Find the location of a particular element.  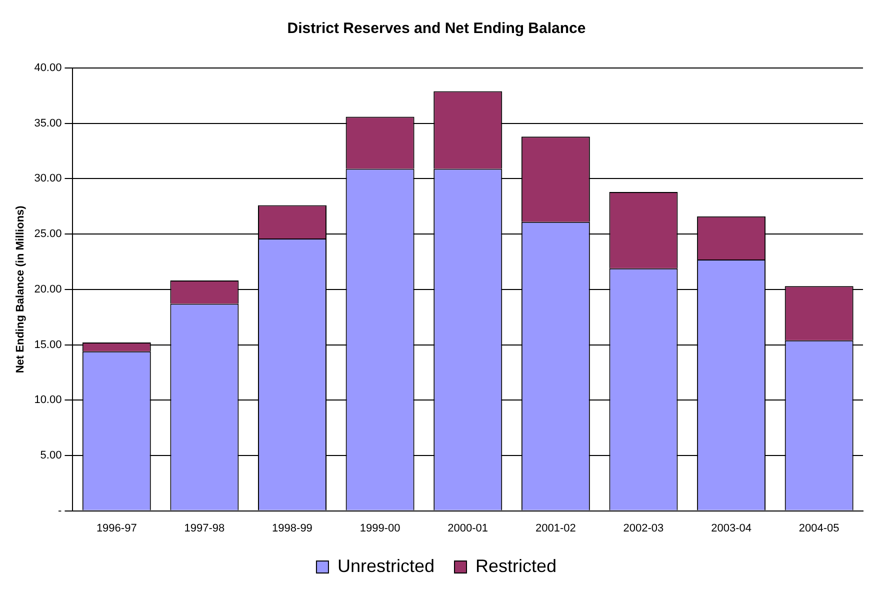

chart-title: District Reserves and Net Ending Balance is located at coordinates (436, 29).